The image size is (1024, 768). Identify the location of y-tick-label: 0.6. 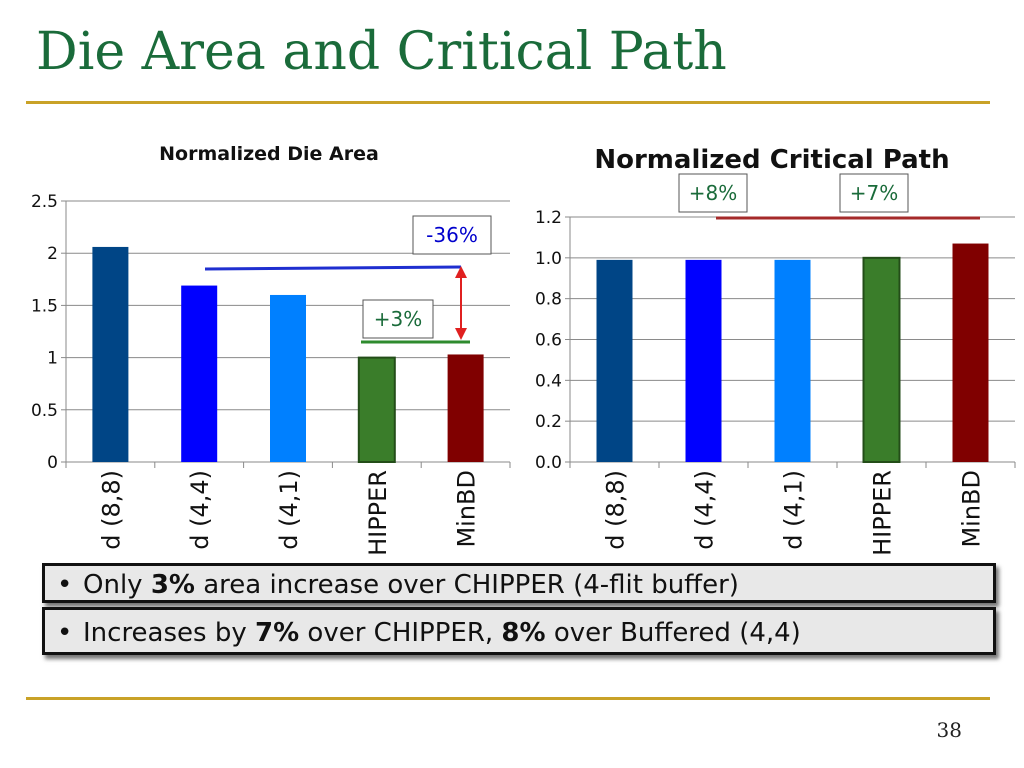
(548, 341).